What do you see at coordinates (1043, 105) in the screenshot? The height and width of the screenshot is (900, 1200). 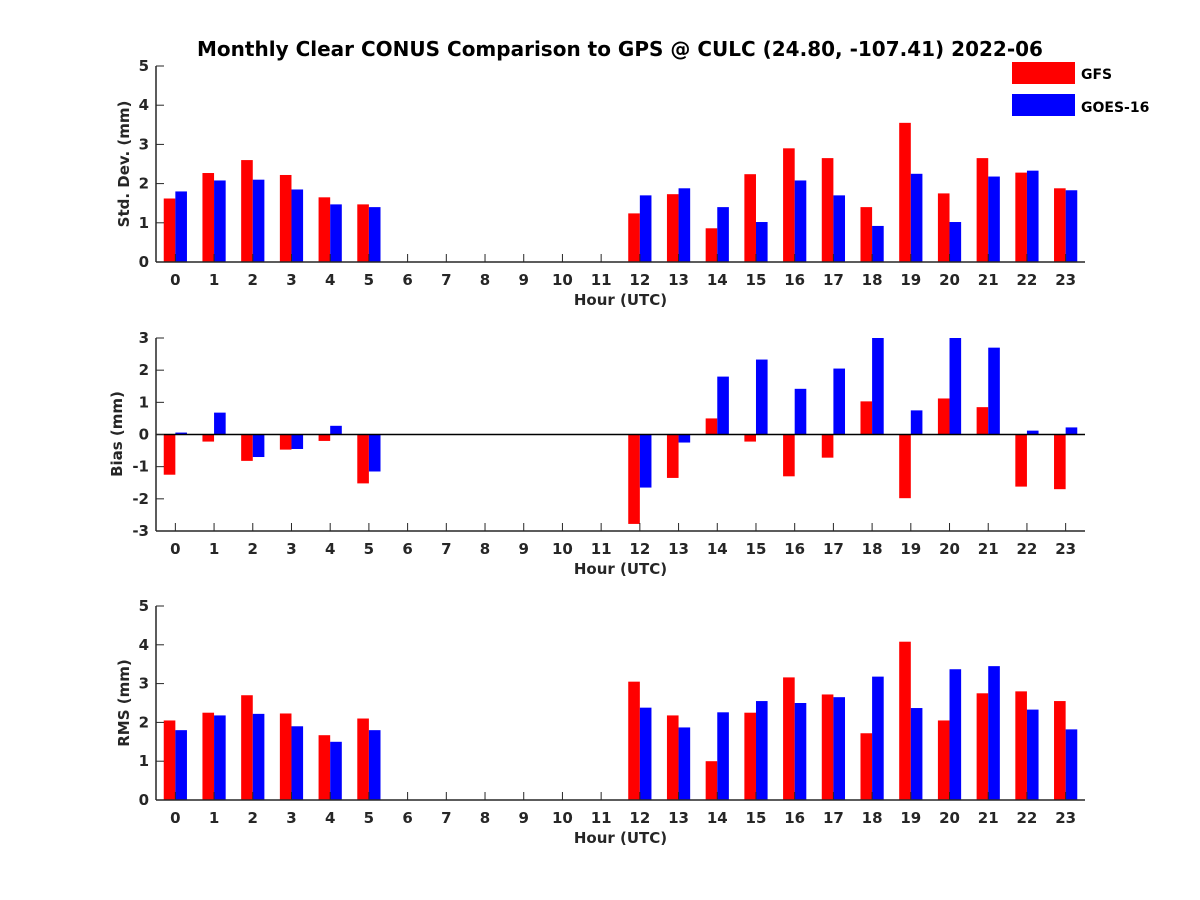 I see `legend-swatch-goes16` at bounding box center [1043, 105].